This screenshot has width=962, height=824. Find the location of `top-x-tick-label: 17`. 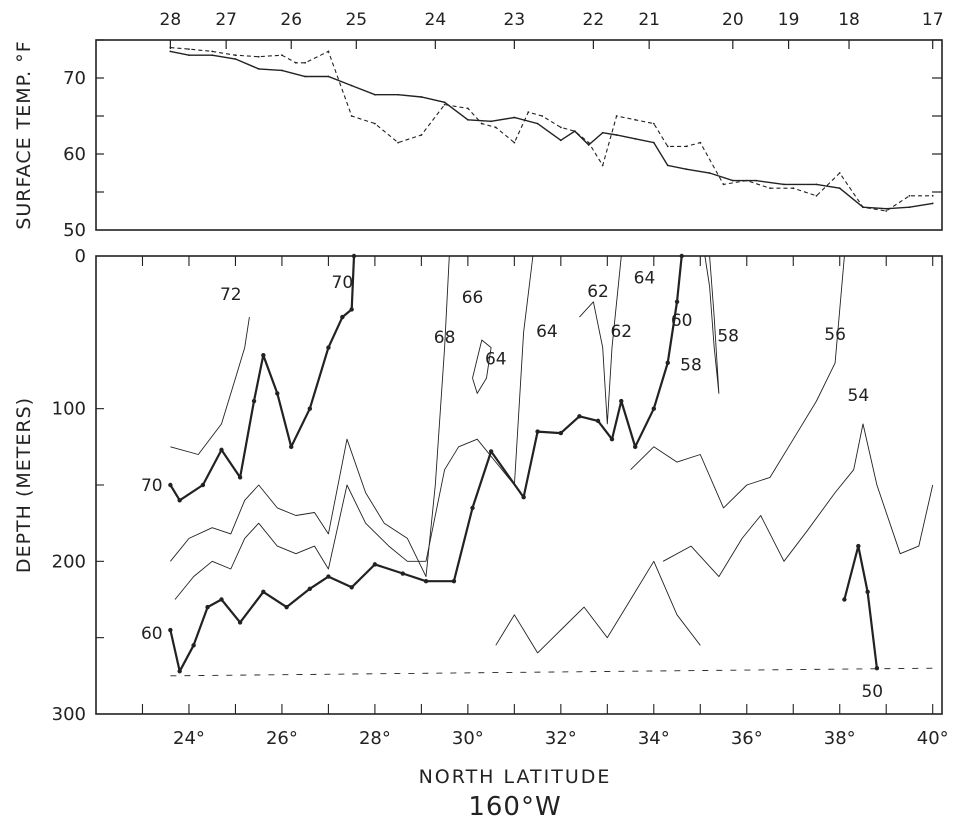

top-x-tick-label: 17 is located at coordinates (933, 20).